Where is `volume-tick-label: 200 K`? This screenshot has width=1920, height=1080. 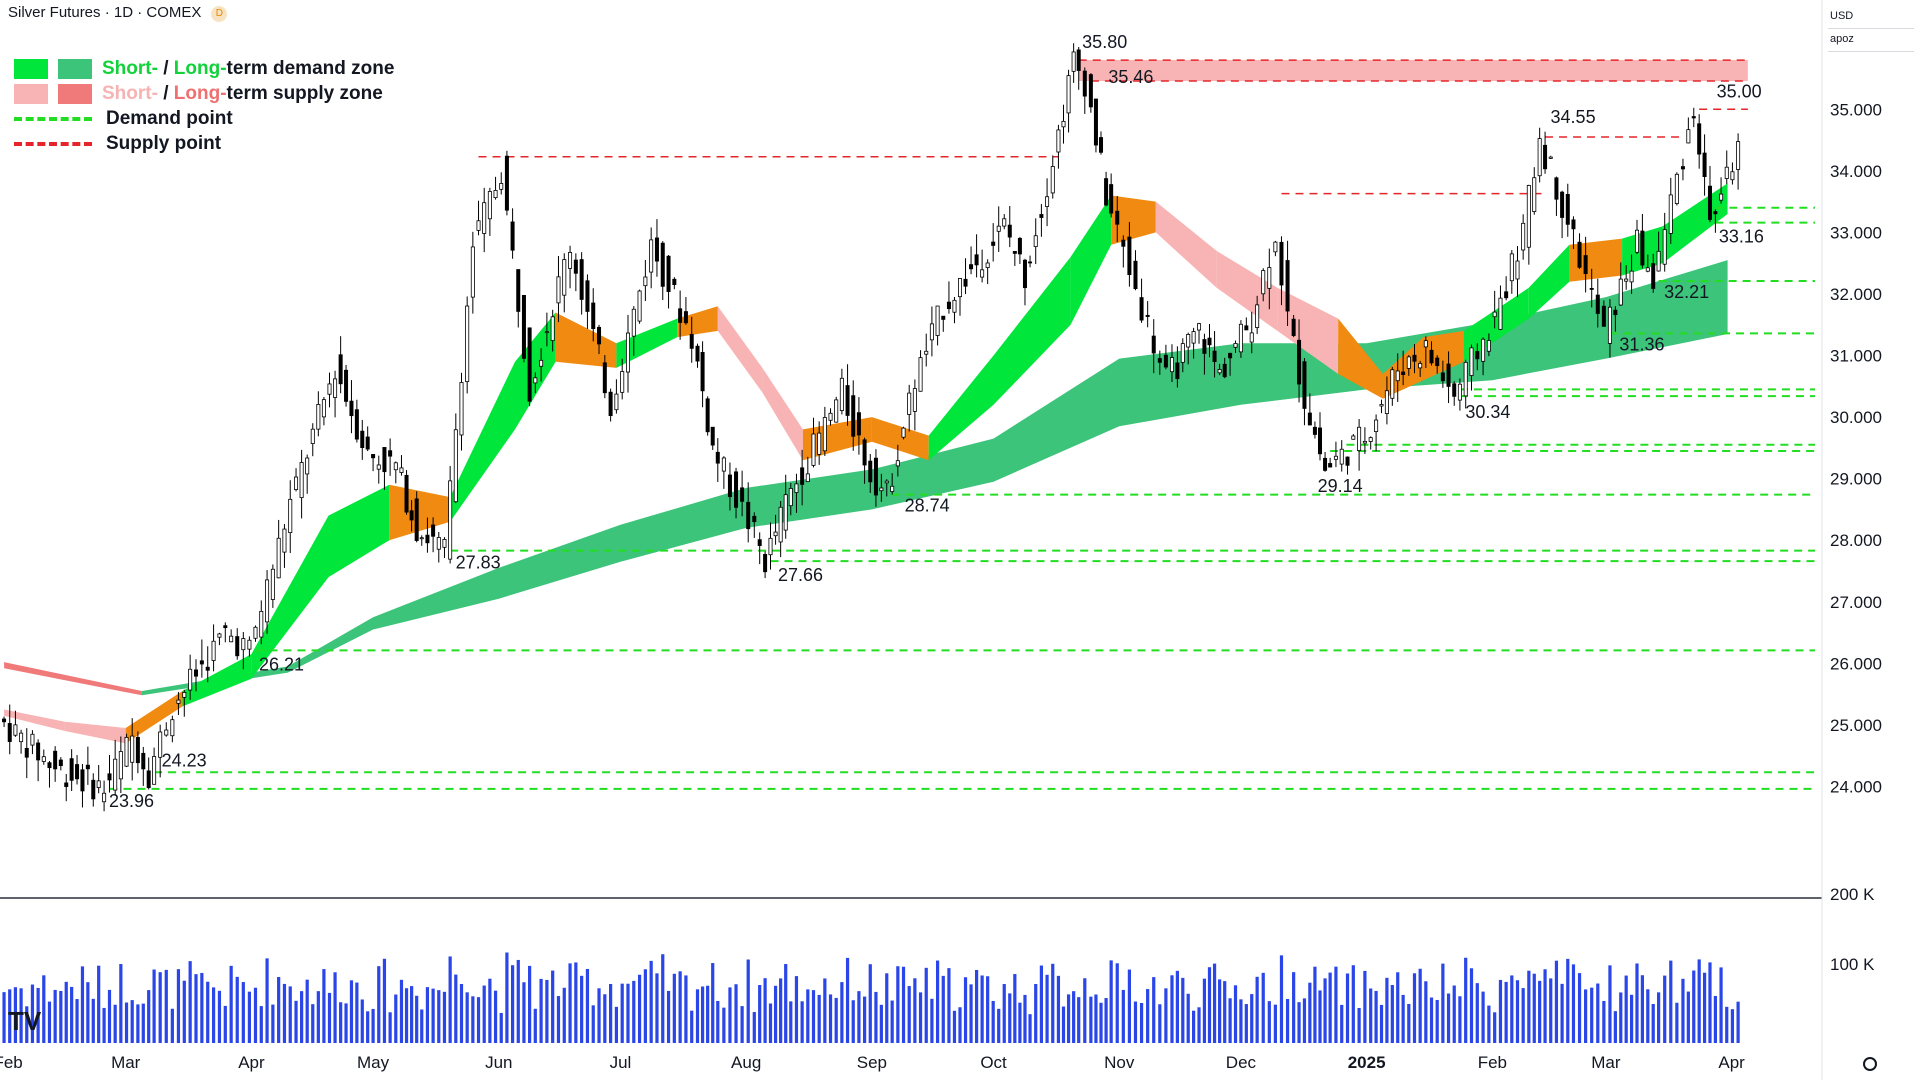
volume-tick-label: 200 K is located at coordinates (1852, 894).